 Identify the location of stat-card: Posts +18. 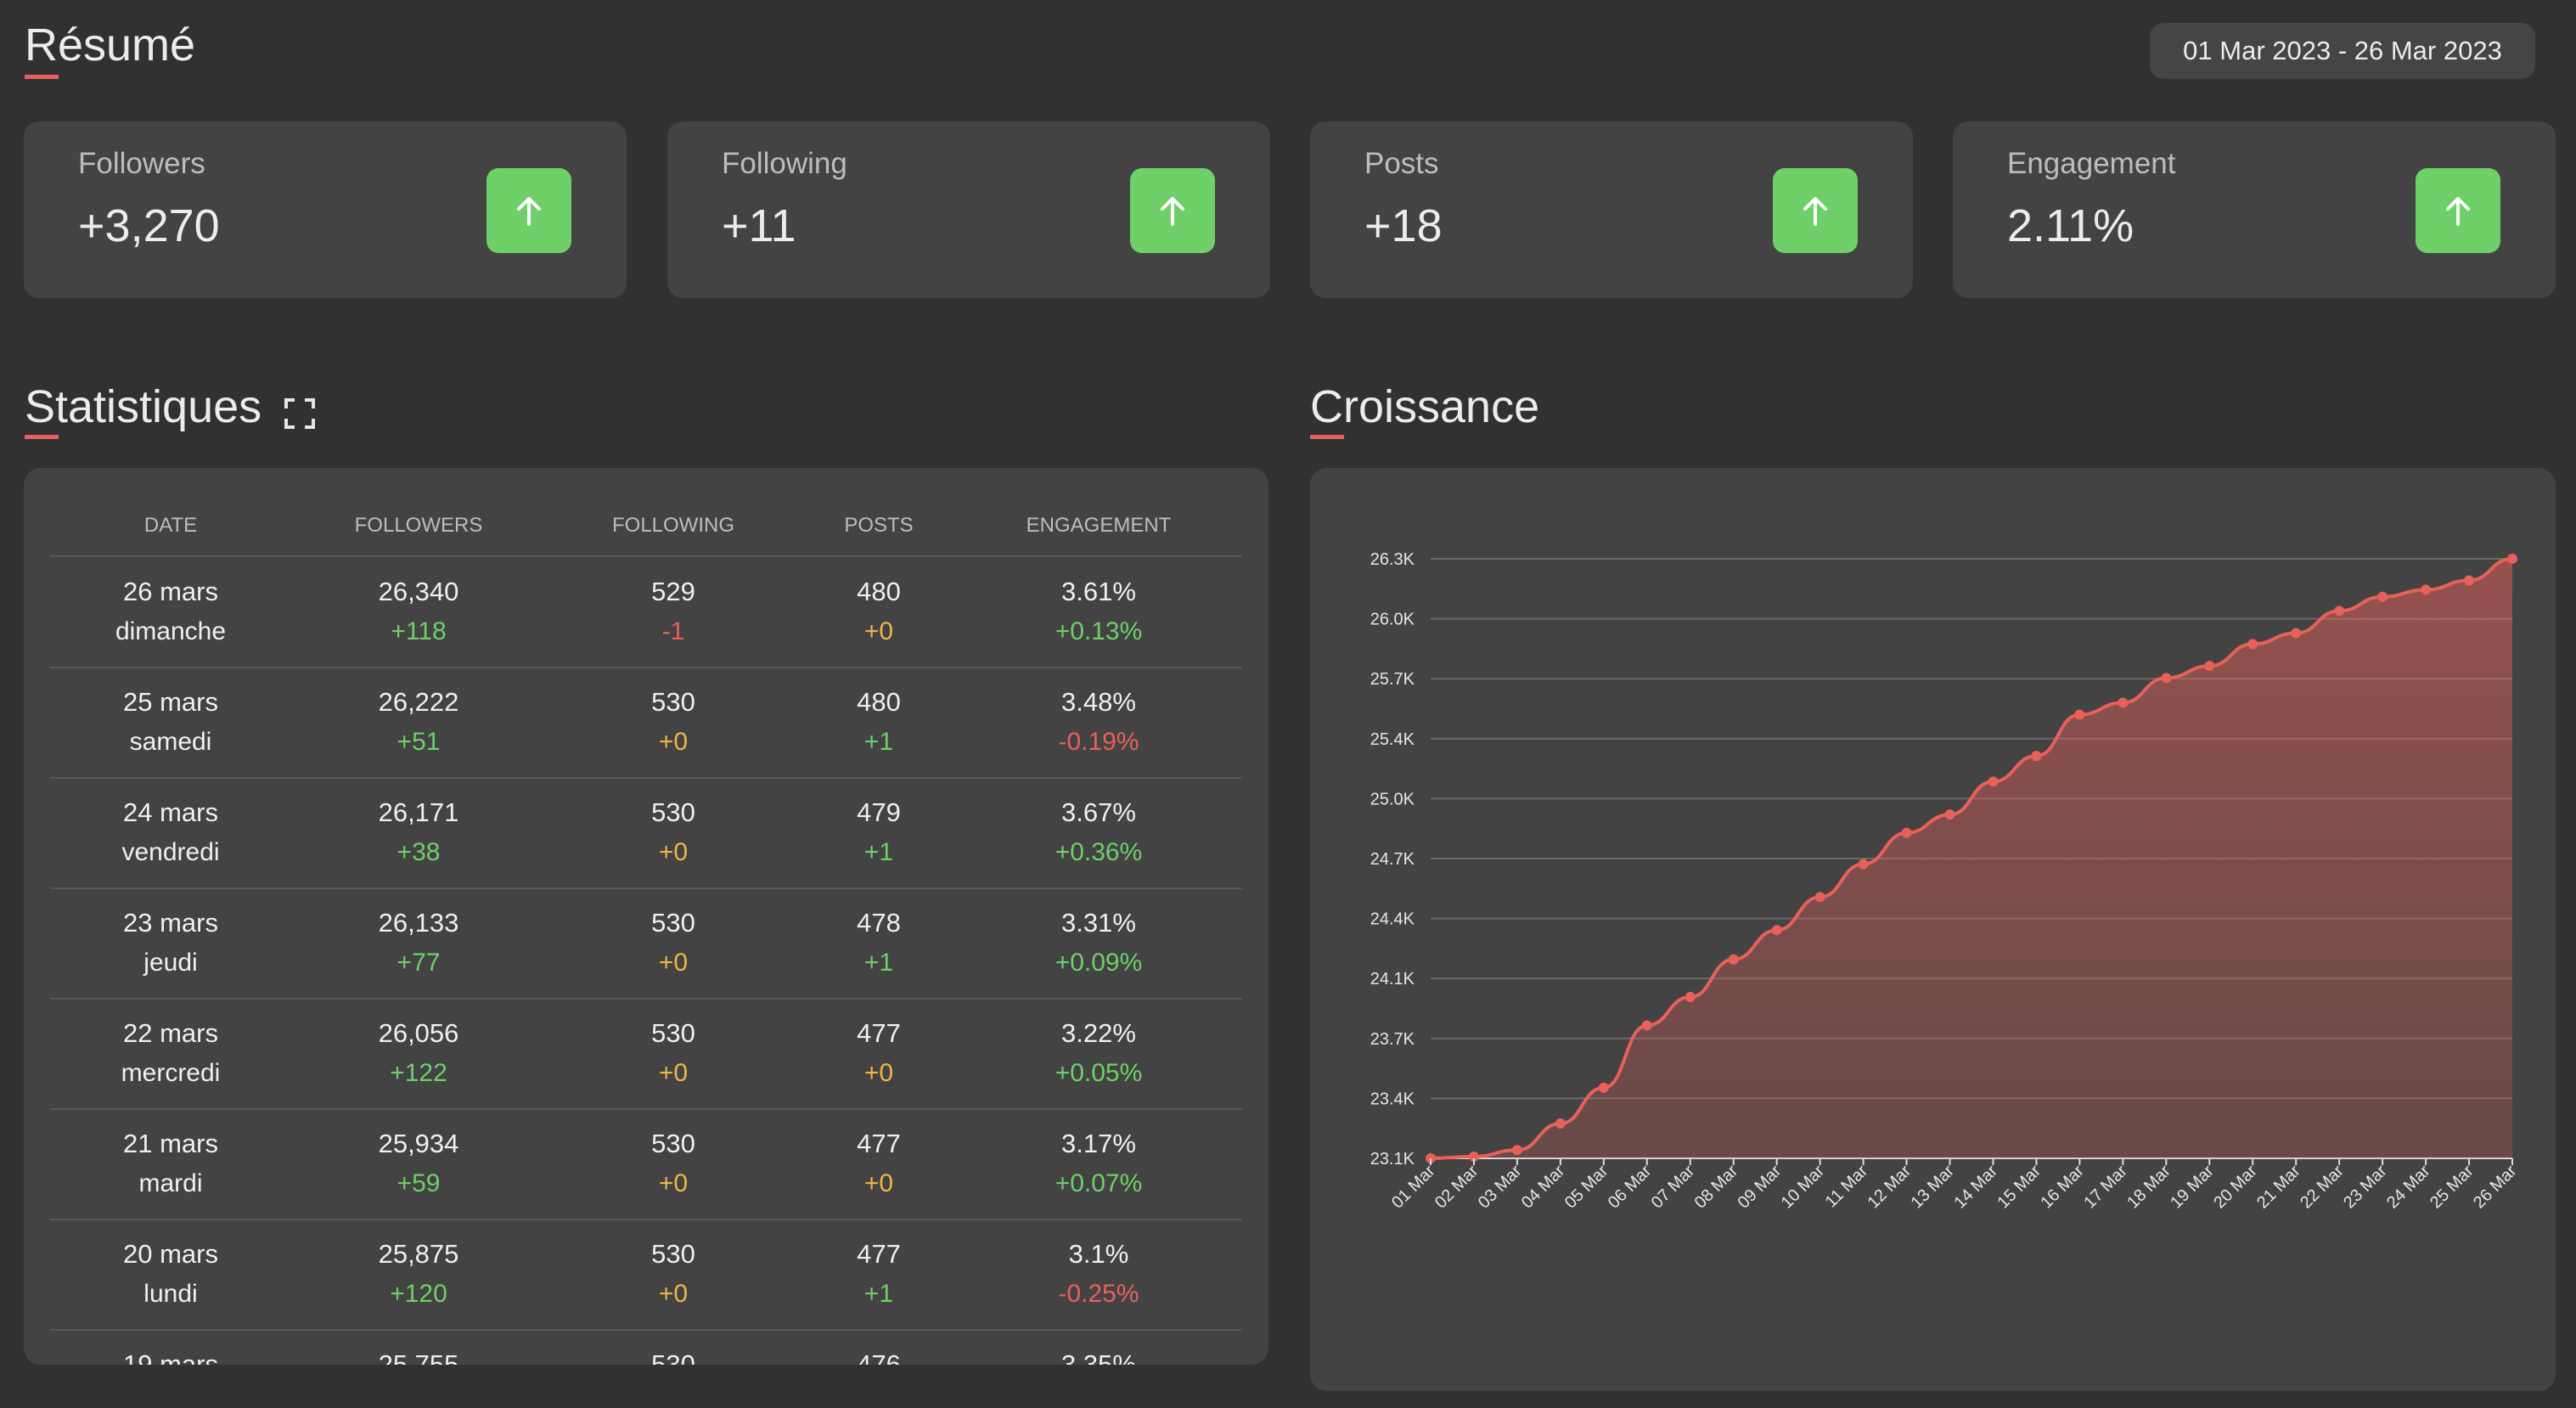
(1611, 209).